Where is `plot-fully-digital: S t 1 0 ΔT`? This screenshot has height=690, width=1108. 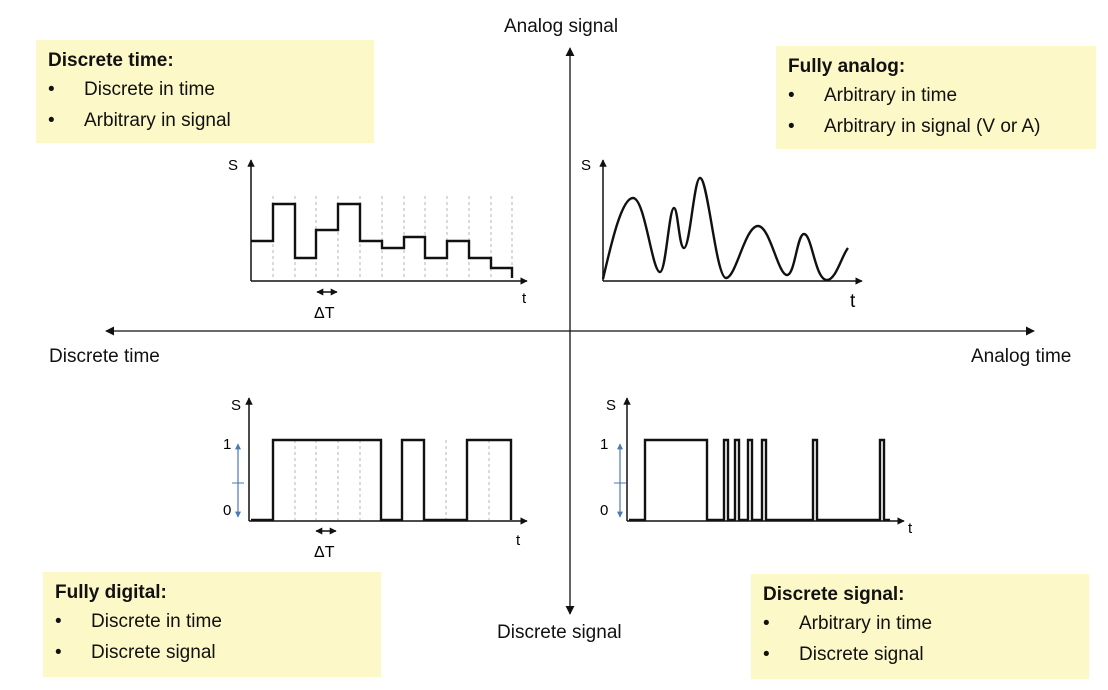
plot-fully-digital: S t 1 0 ΔT is located at coordinates (375, 479).